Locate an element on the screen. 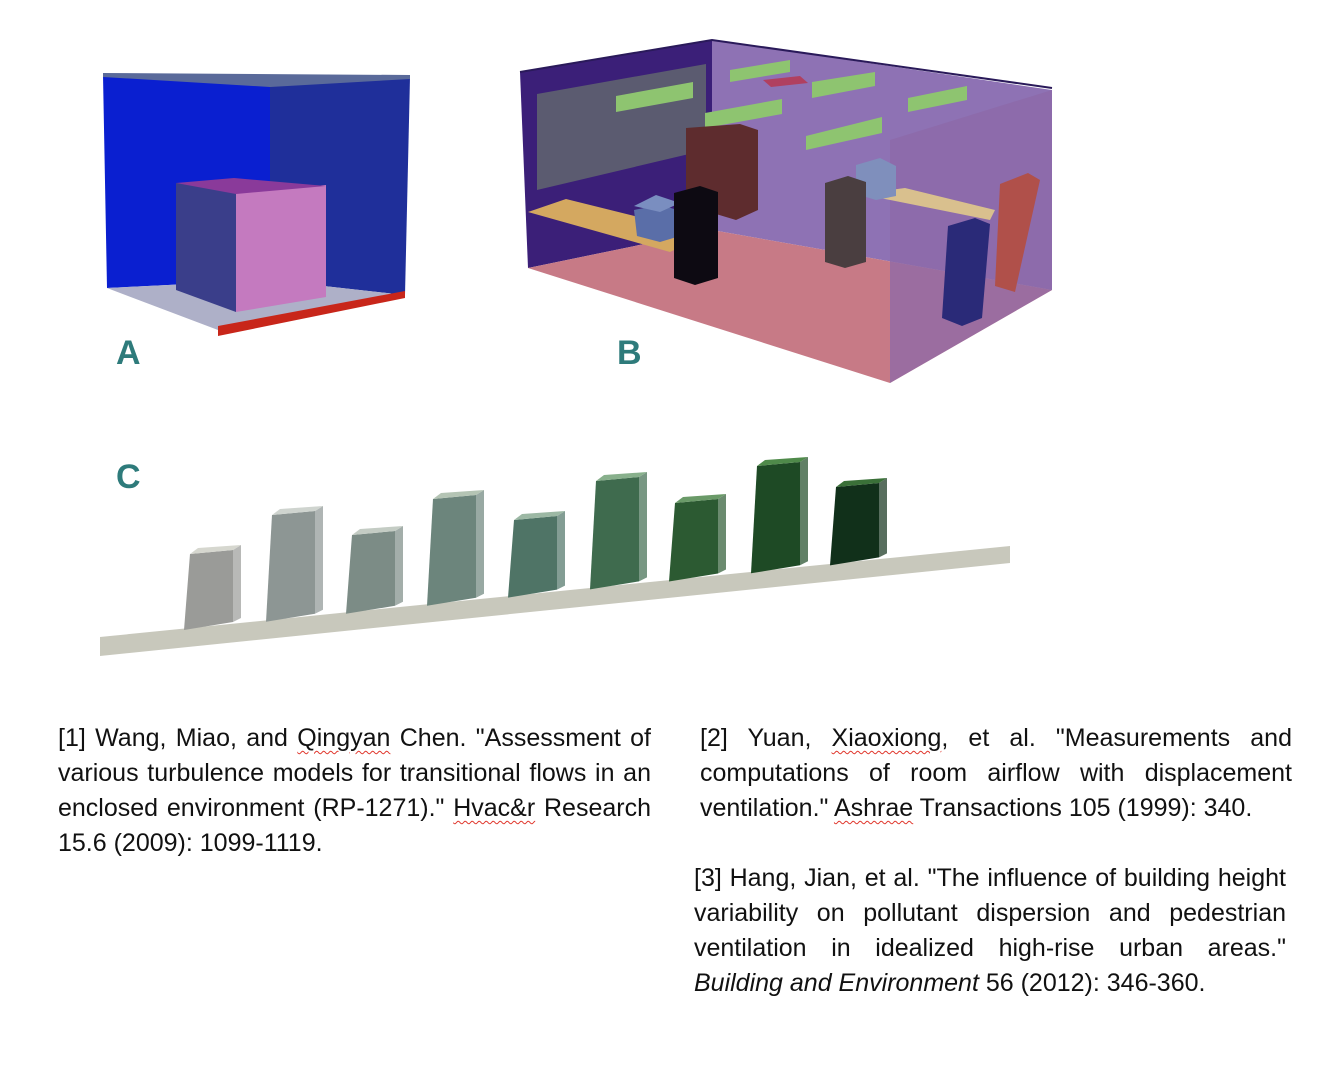 The width and height of the screenshot is (1342, 1072). spellcheck-word: Hvac&r is located at coordinates (494, 808).